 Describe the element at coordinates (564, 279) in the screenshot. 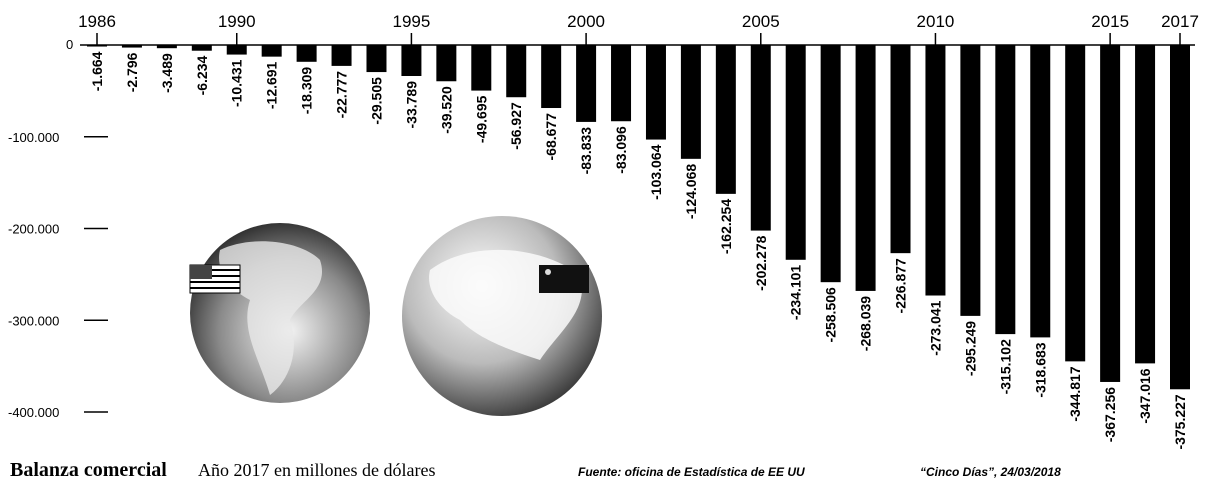

I see `flag-china` at that location.